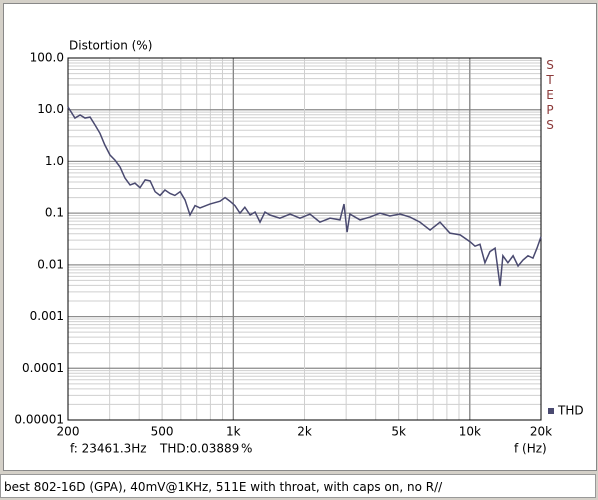 The width and height of the screenshot is (598, 500). What do you see at coordinates (68, 432) in the screenshot?
I see `x-tick-label: 200` at bounding box center [68, 432].